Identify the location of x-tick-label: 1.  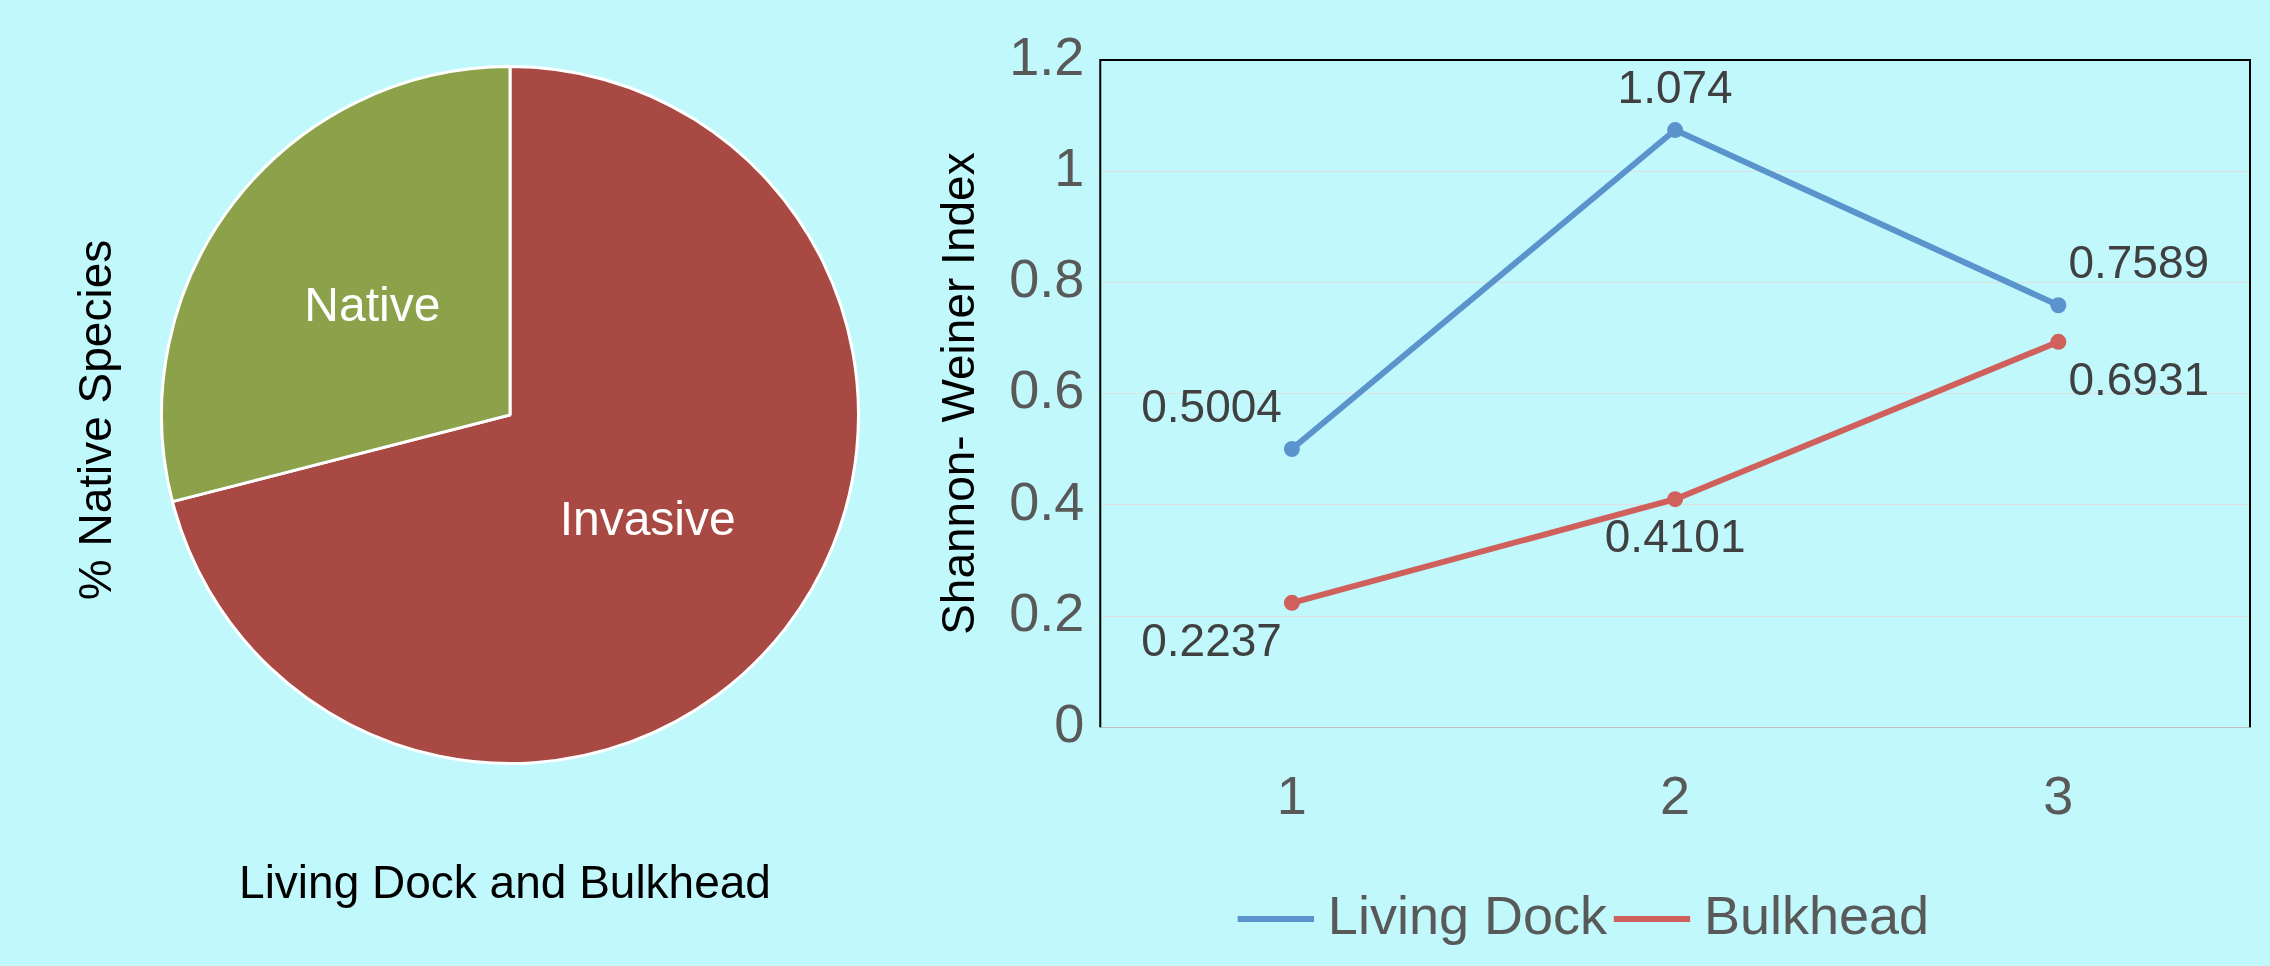
(1291, 795).